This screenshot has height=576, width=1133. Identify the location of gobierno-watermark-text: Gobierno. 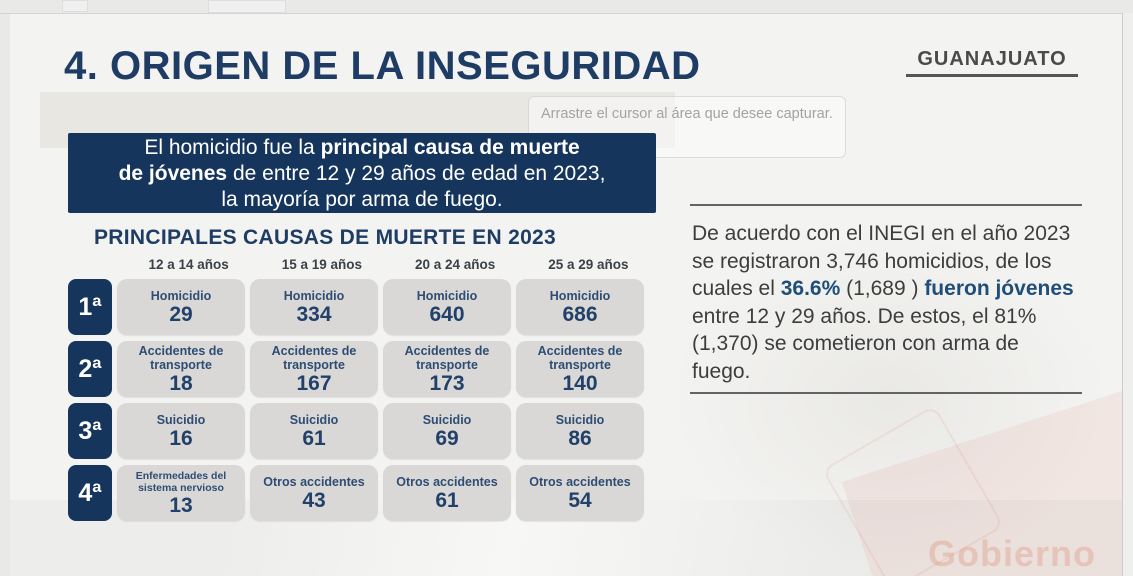
(1012, 553).